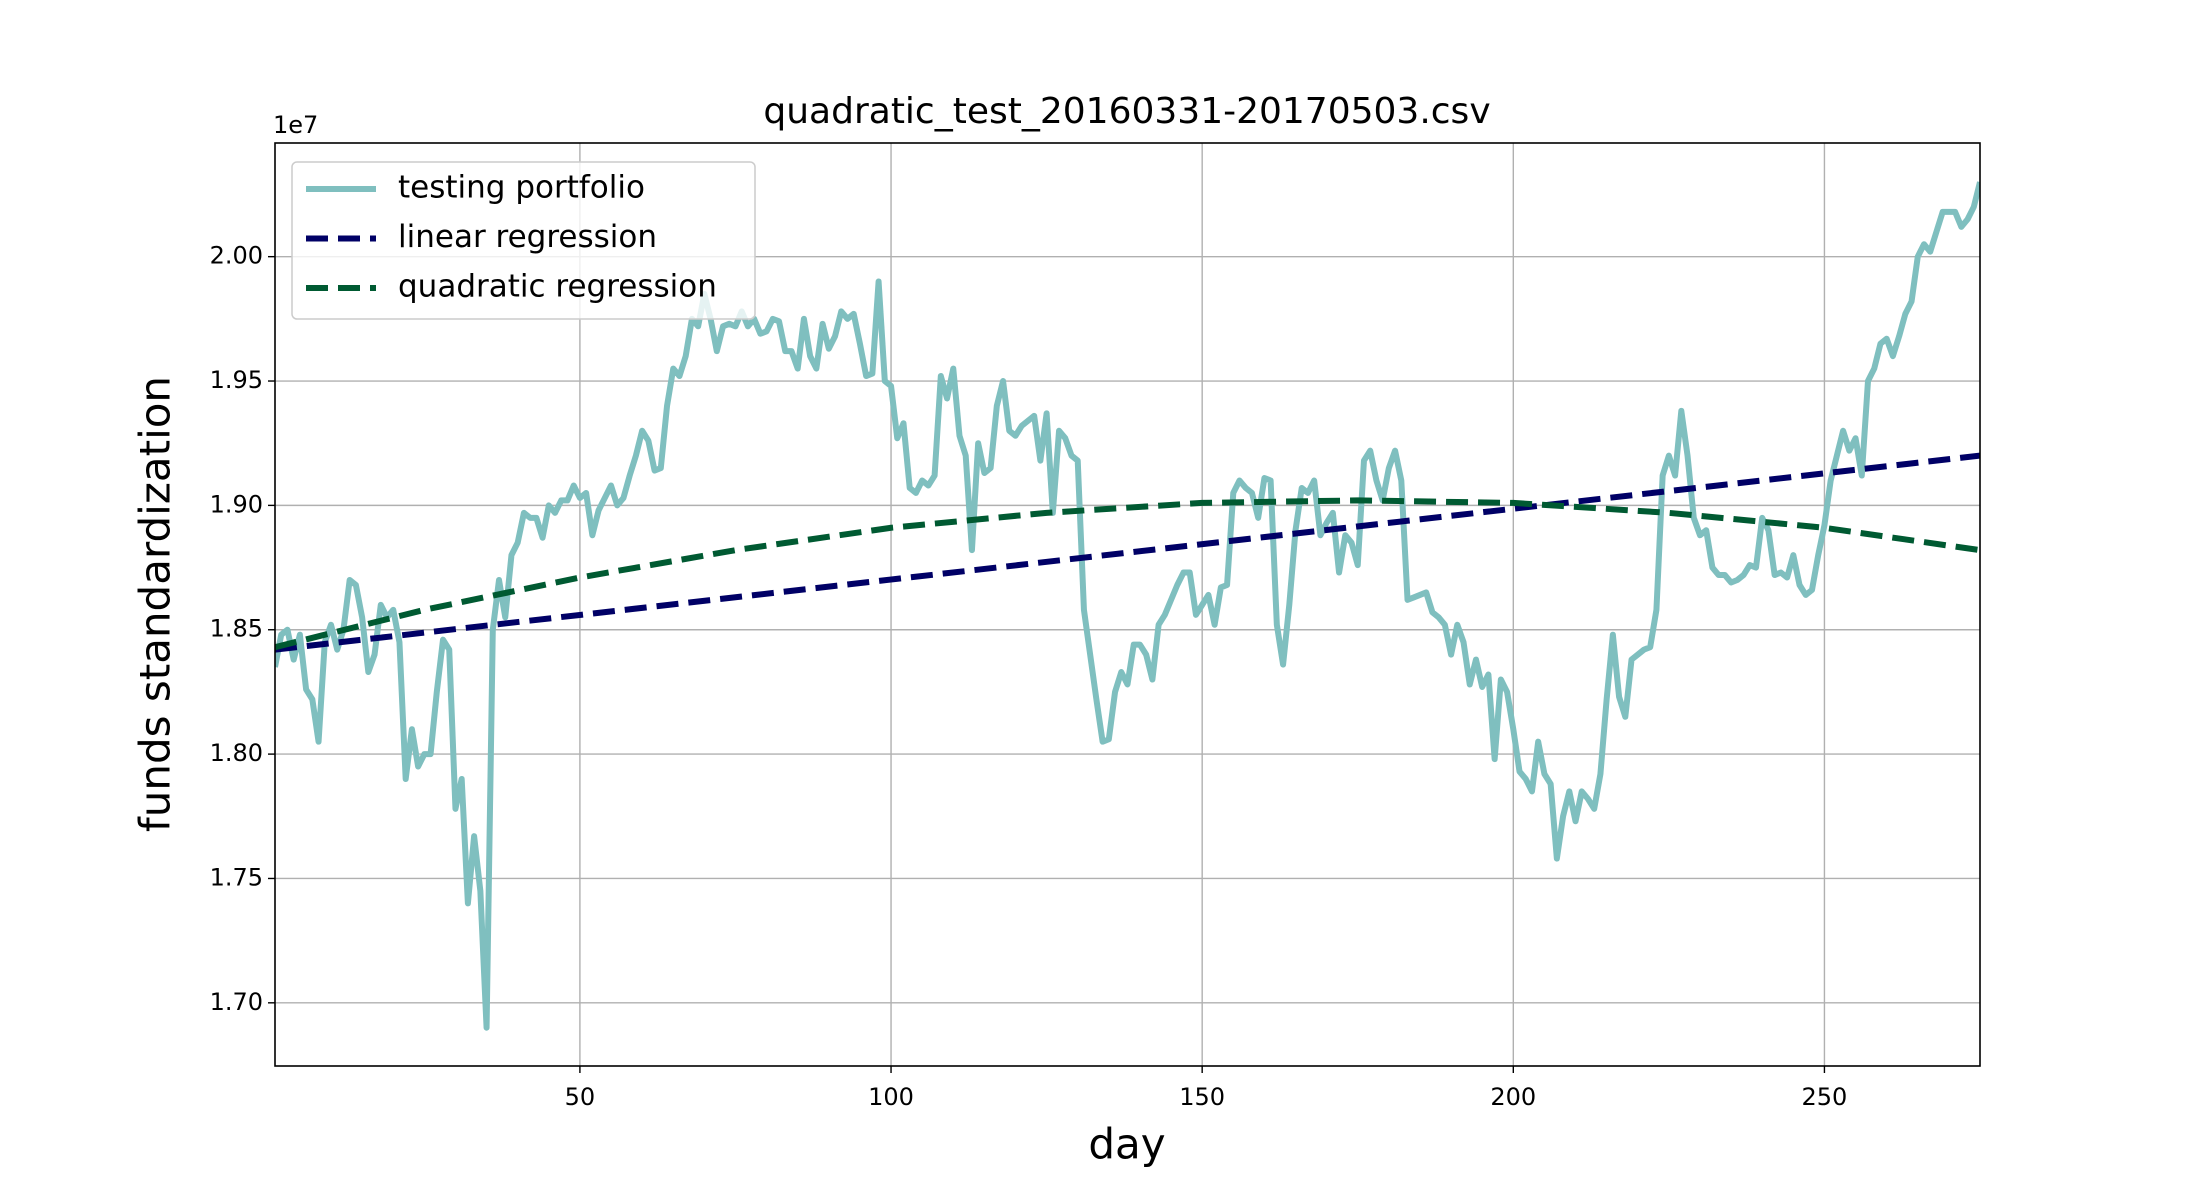 This screenshot has height=1200, width=2200. What do you see at coordinates (1126, 111) in the screenshot?
I see `chart-title: quadratic_test_20160331-20170503.csv` at bounding box center [1126, 111].